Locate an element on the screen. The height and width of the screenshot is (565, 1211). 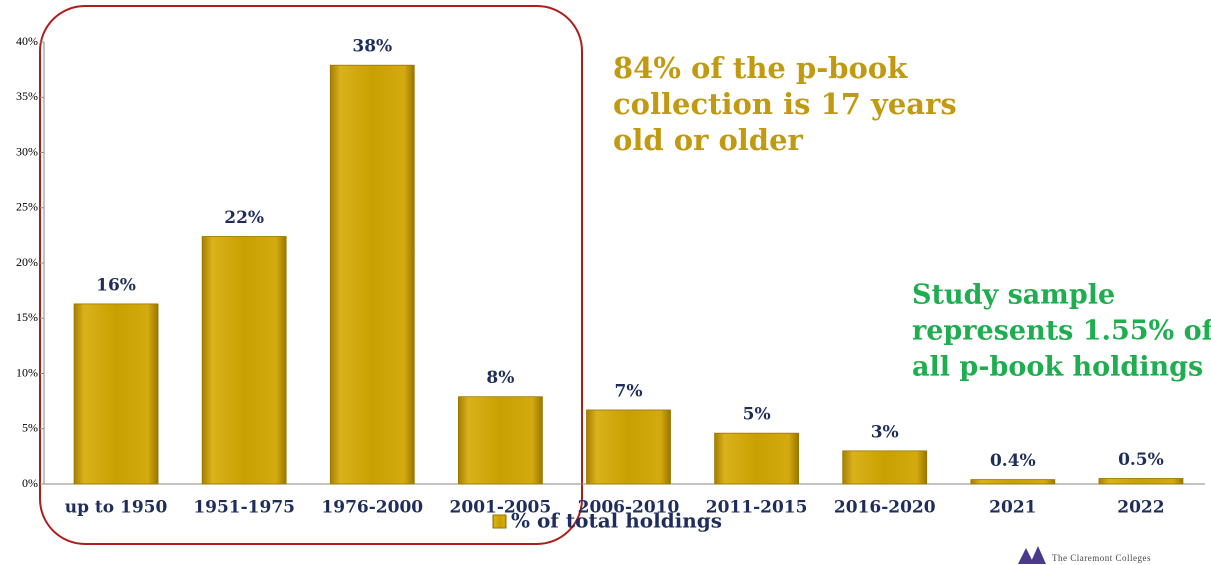
x-tick-label: up to 1950 is located at coordinates (116, 508).